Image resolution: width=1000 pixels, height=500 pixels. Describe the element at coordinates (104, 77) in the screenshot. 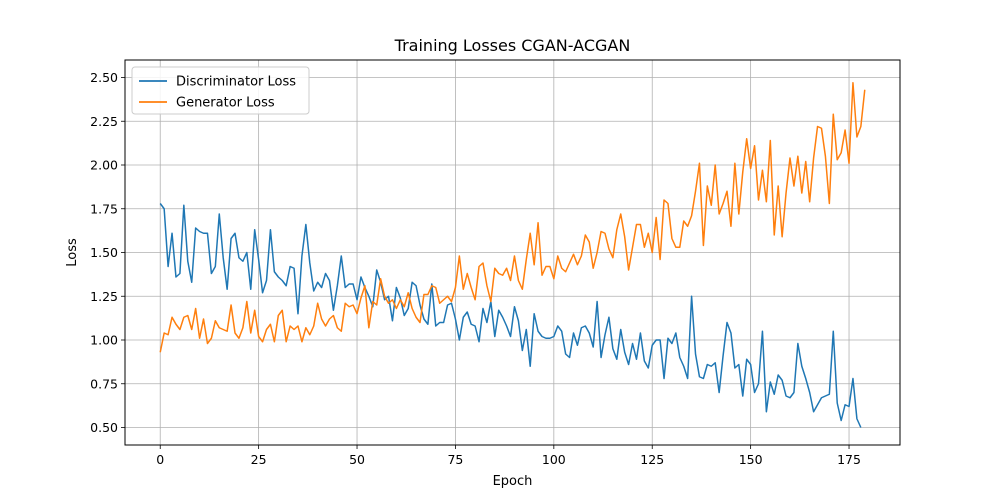

I see `y-tick-label: 2.50` at that location.